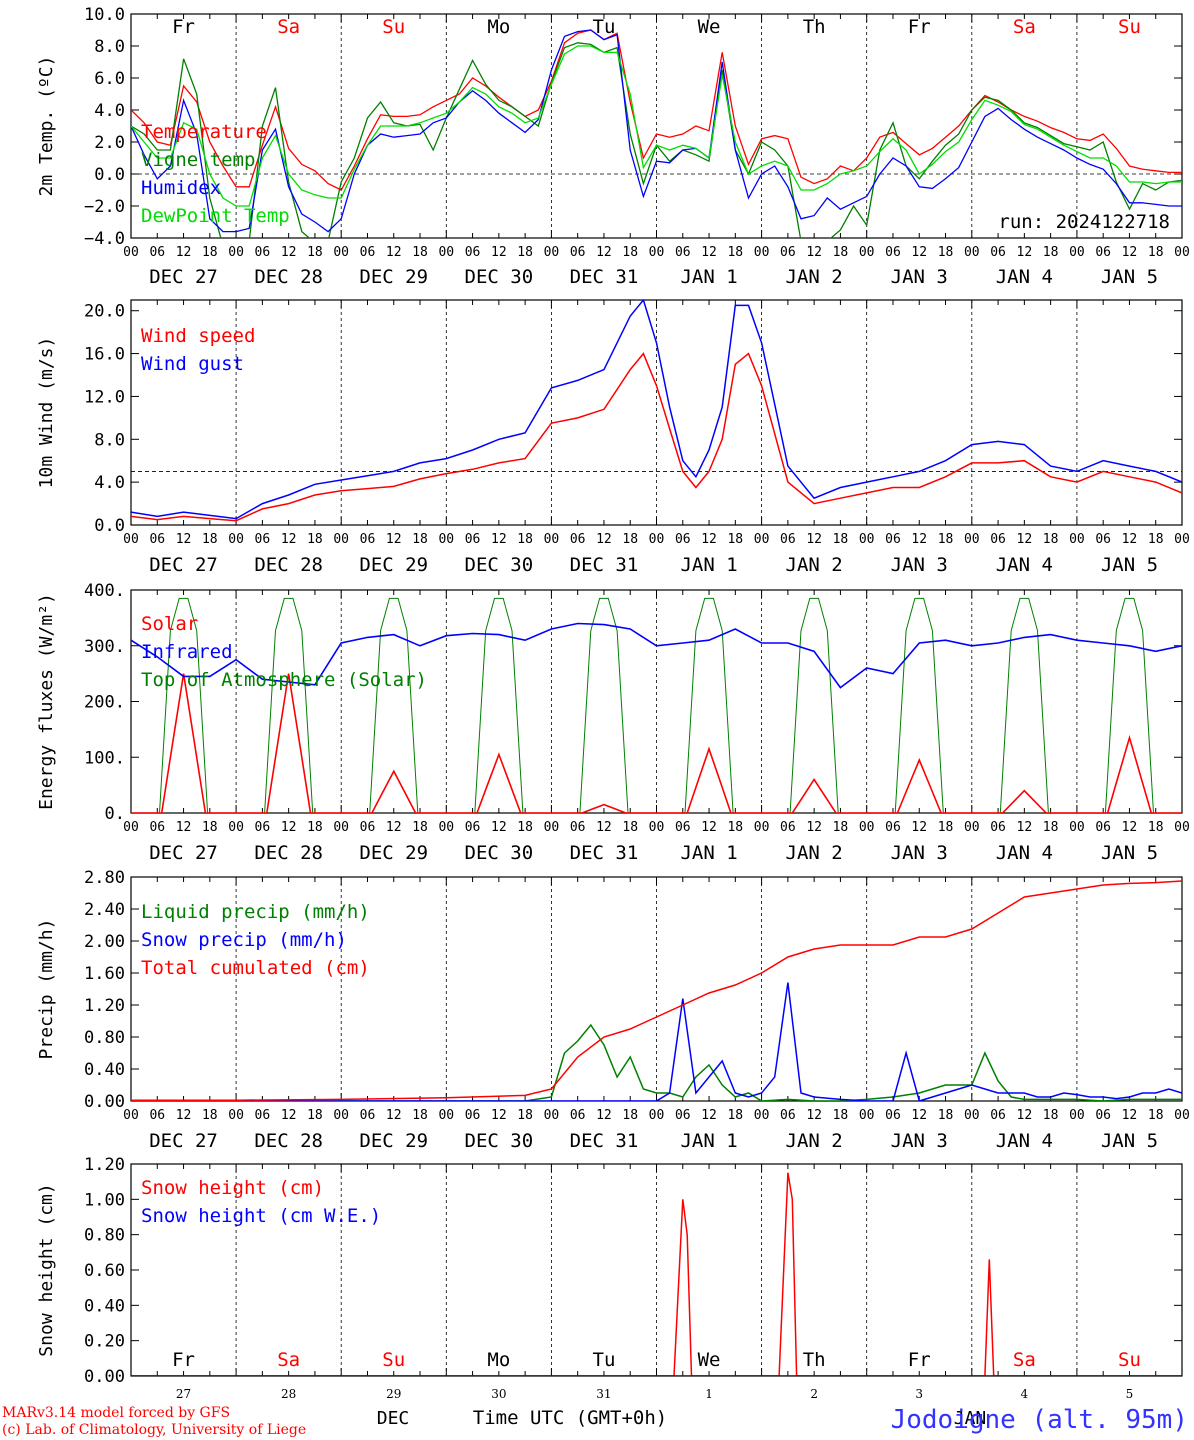  What do you see at coordinates (1025, 1394) in the screenshot?
I see `day-number: 4` at bounding box center [1025, 1394].